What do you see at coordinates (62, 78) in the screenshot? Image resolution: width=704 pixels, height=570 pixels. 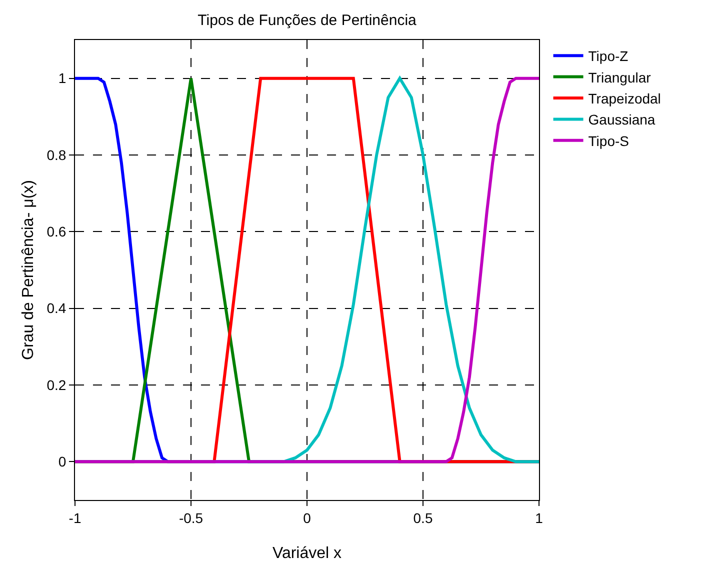 I see `y-tick-label: 1` at bounding box center [62, 78].